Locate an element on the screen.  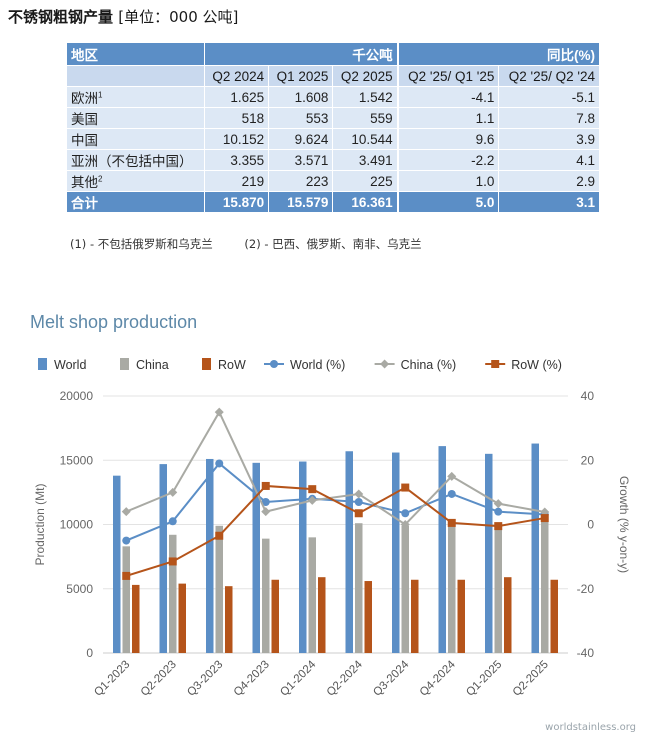
value-cell: 219 is located at coordinates (236, 181).